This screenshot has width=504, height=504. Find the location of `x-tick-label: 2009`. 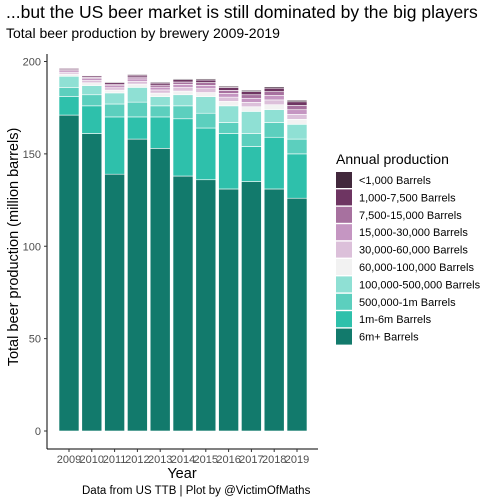

x-tick-label: 2009 is located at coordinates (69, 460).